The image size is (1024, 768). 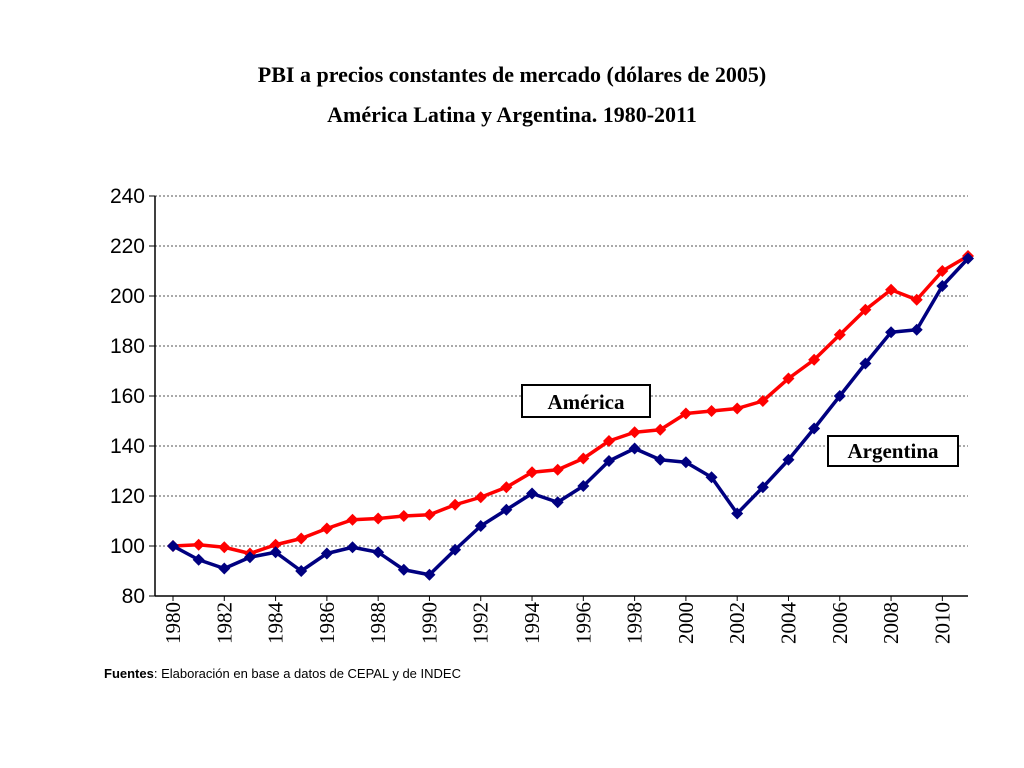 What do you see at coordinates (378, 623) in the screenshot?
I see `x-tick-label: 1988` at bounding box center [378, 623].